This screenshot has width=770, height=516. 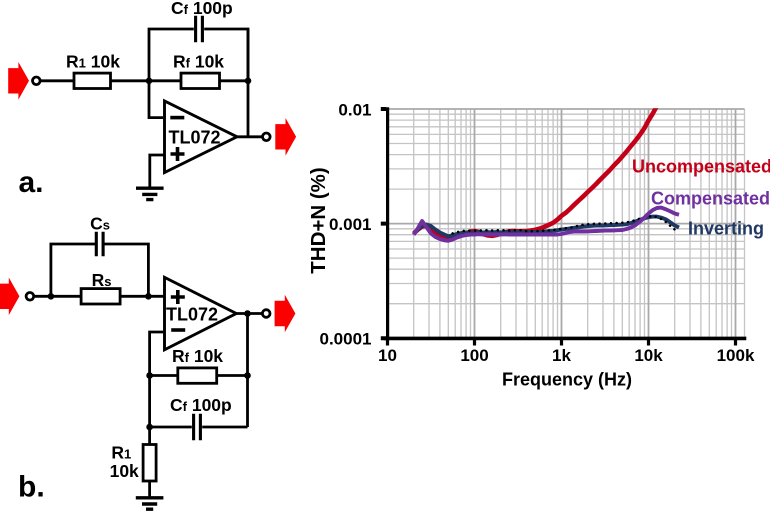 I want to click on svg-text: 0.01, so click(x=354, y=109).